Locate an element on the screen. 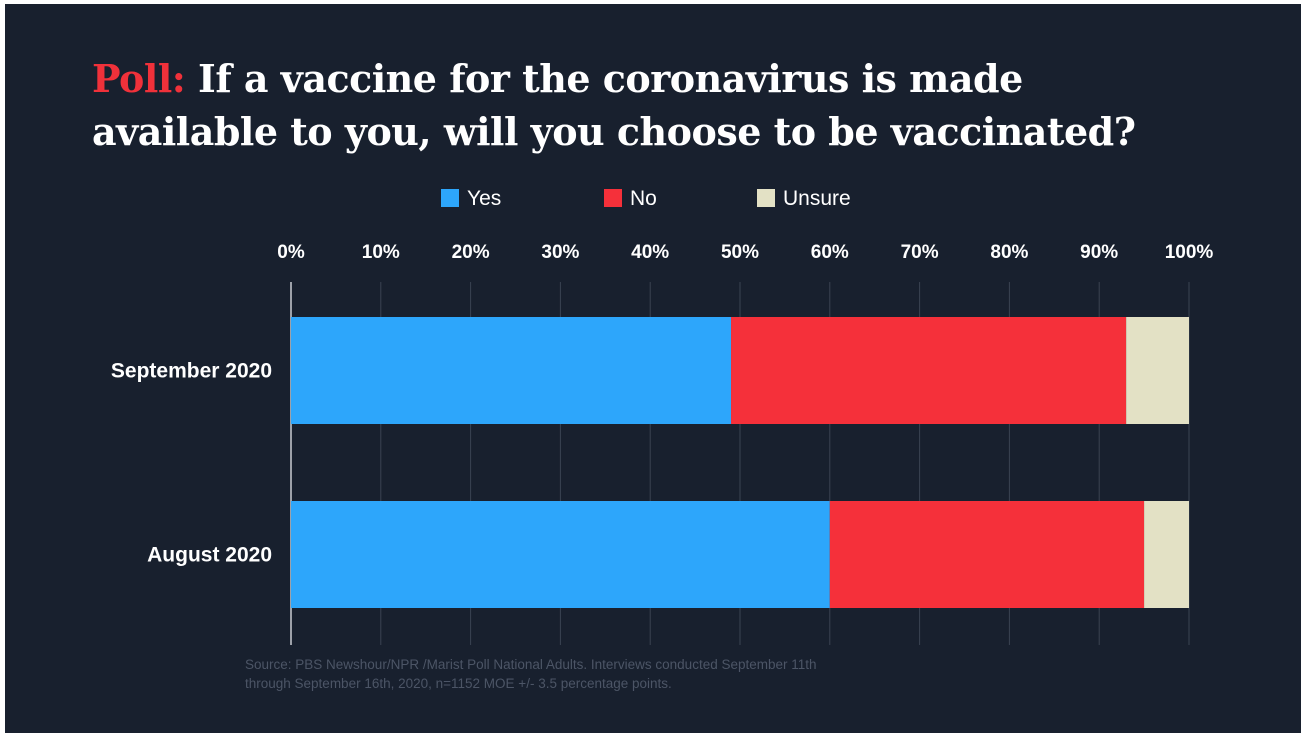  title-line-1: If a vaccine for the coronavirus is made is located at coordinates (610, 78).